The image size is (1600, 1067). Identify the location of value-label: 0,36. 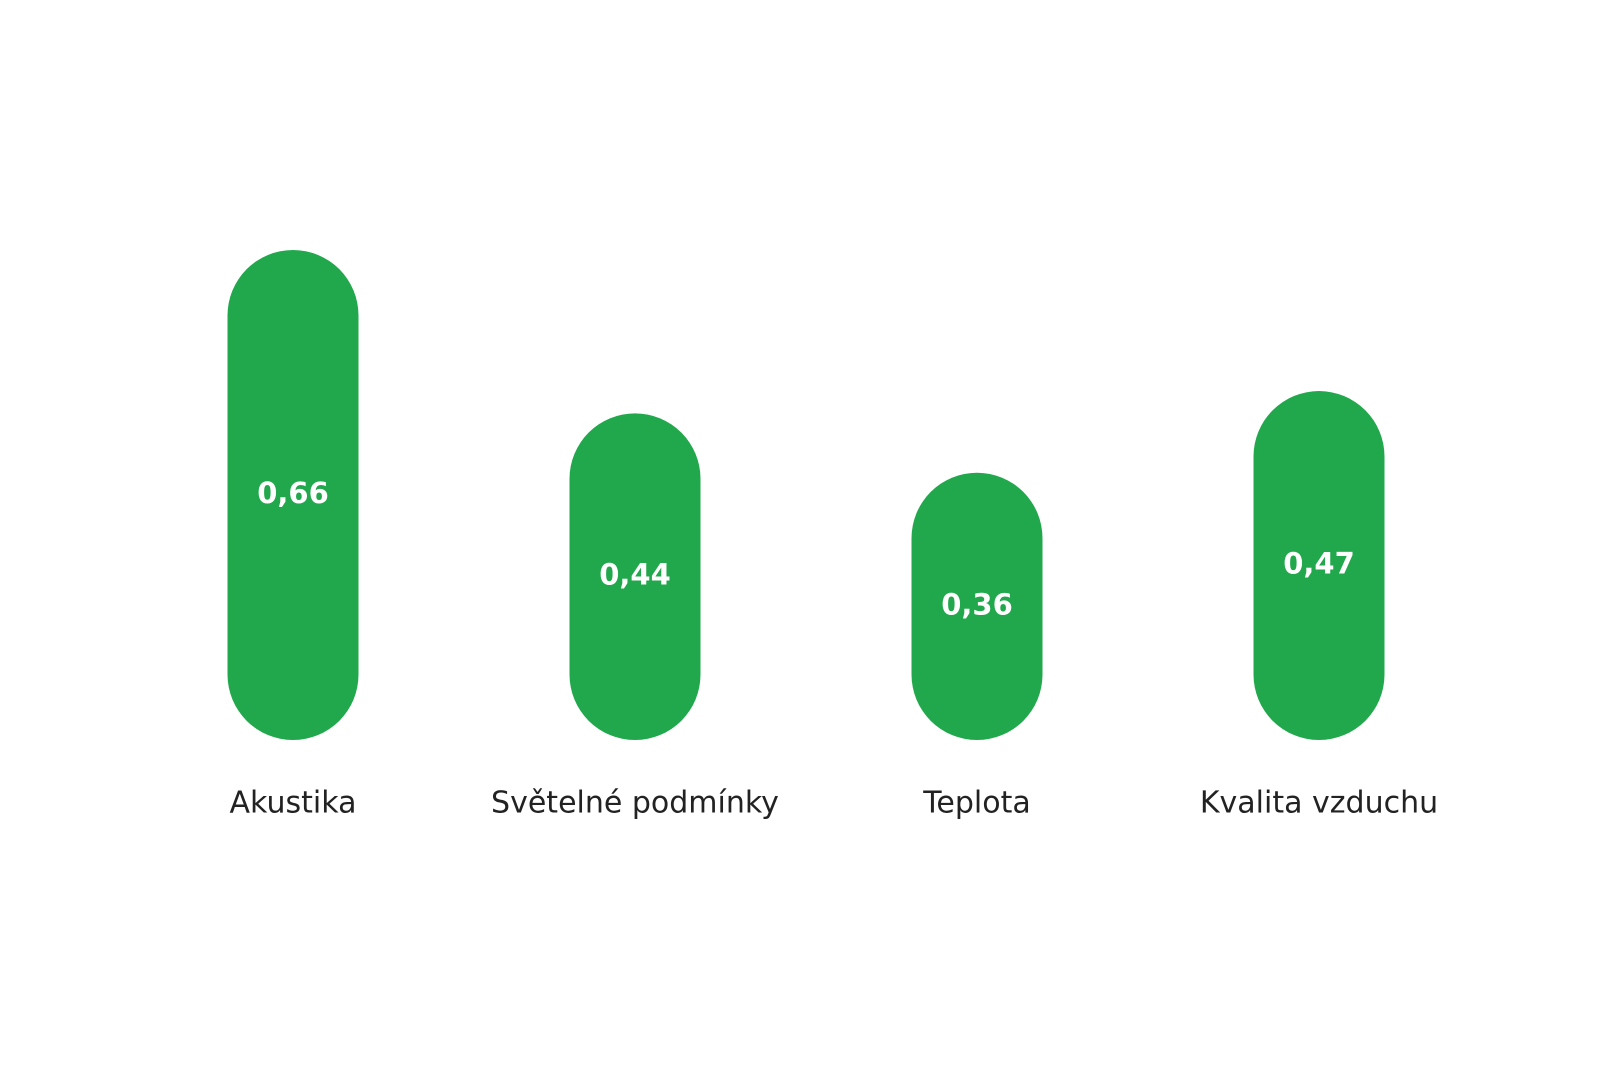
(977, 604).